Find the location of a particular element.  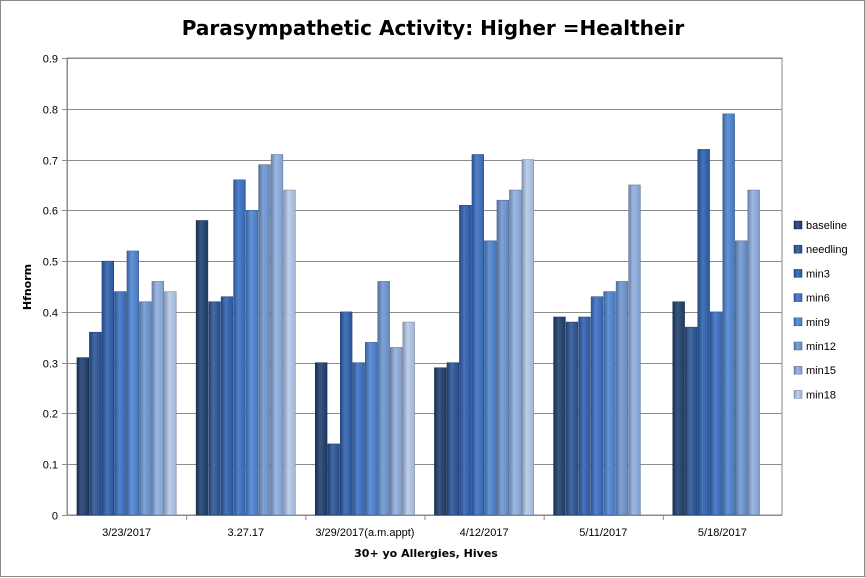

legend-swatch-needling is located at coordinates (798, 249).